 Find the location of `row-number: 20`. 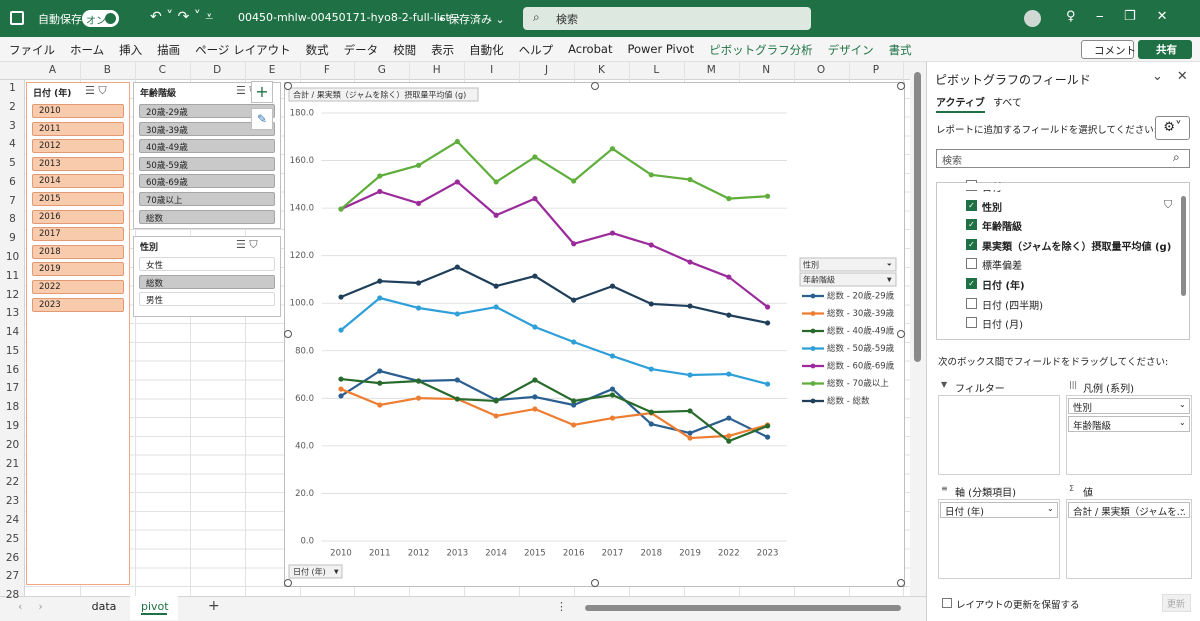

row-number: 20 is located at coordinates (12, 444).